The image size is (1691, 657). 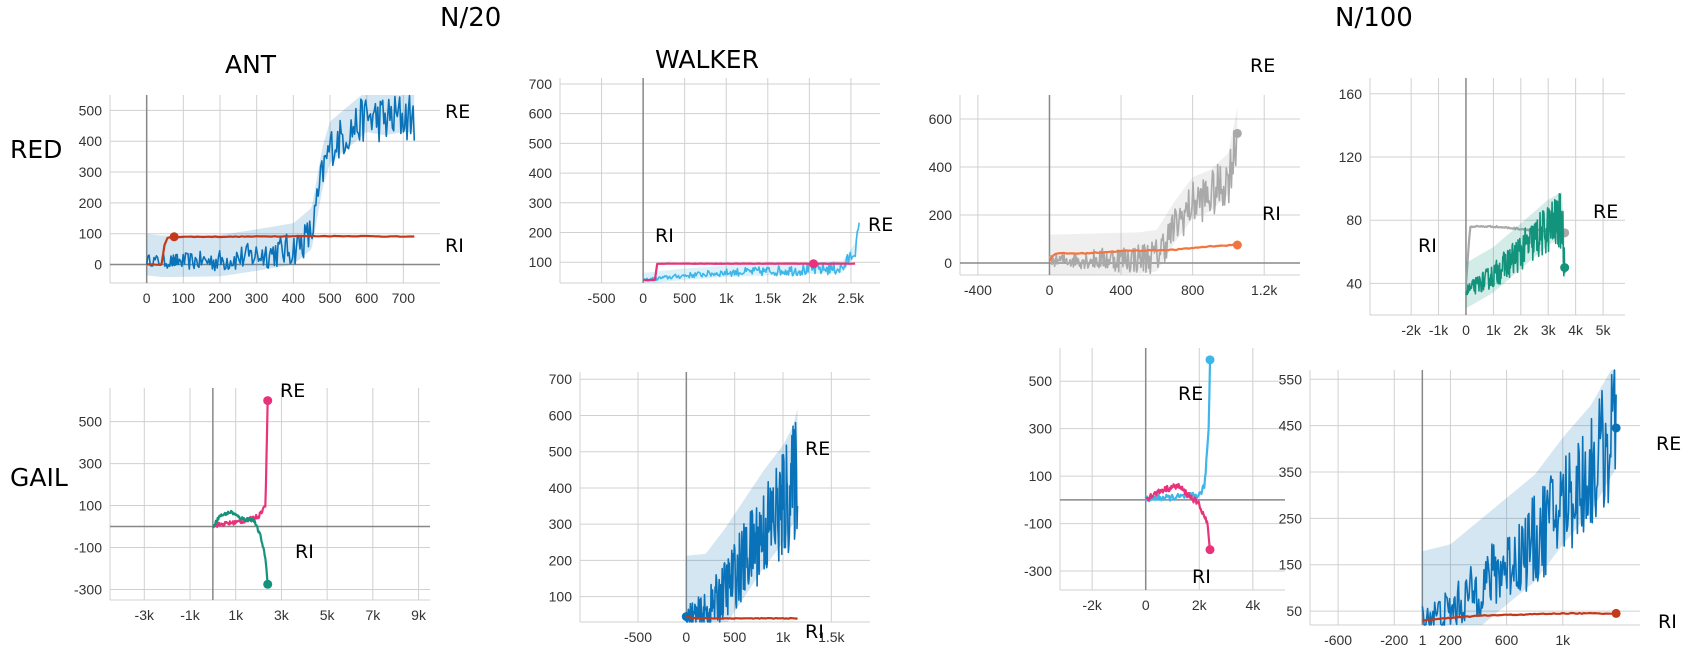 What do you see at coordinates (1193, 290) in the screenshot?
I see `x-tick-label: 800` at bounding box center [1193, 290].